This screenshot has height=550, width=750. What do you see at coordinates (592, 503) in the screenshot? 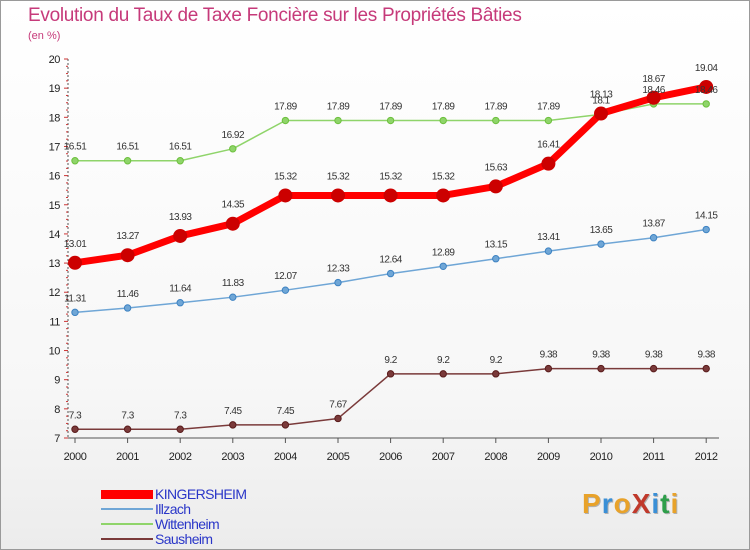
I see `logo-letter: P` at bounding box center [592, 503].